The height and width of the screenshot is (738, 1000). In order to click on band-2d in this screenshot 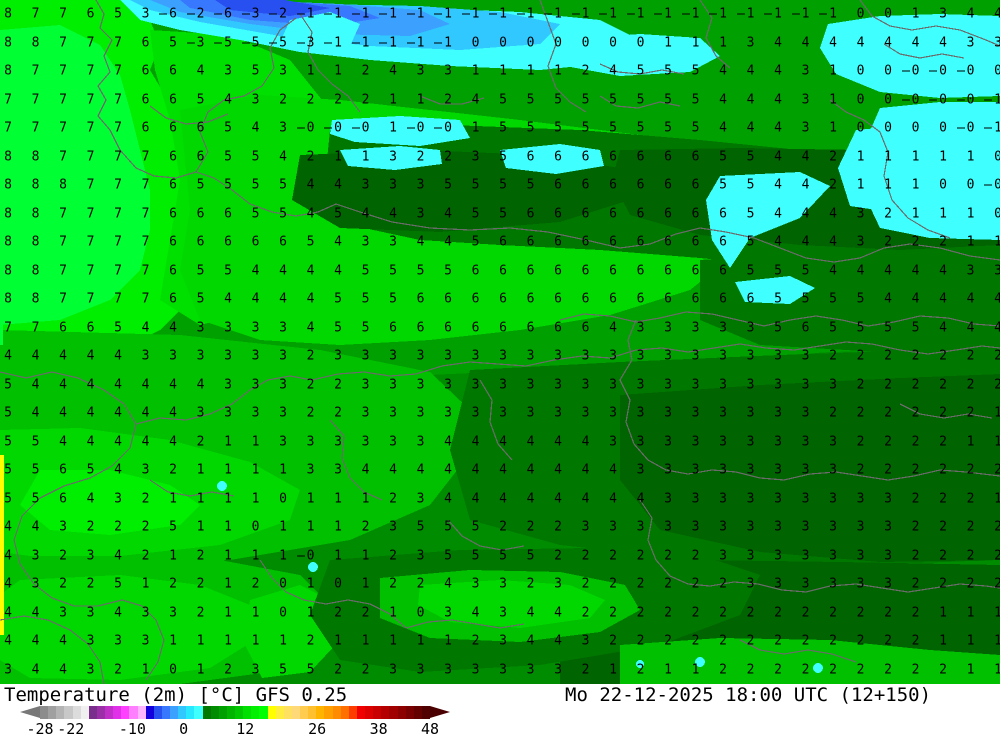, I will do `click(850, 302)`.